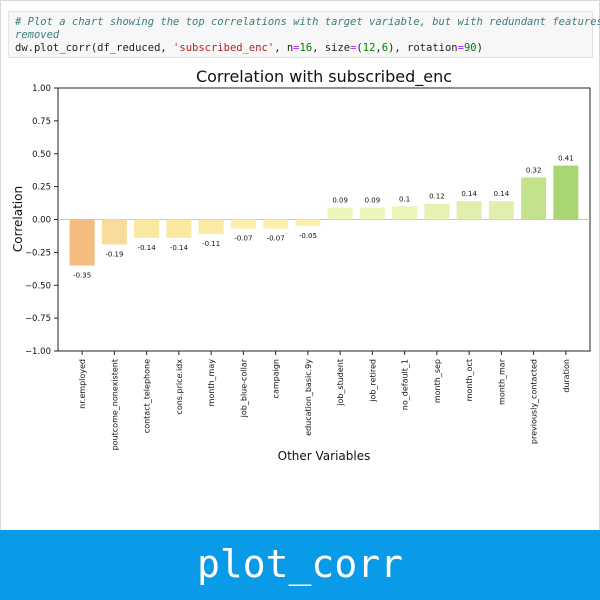  What do you see at coordinates (308, 236) in the screenshot?
I see `data-label: -0.05` at bounding box center [308, 236].